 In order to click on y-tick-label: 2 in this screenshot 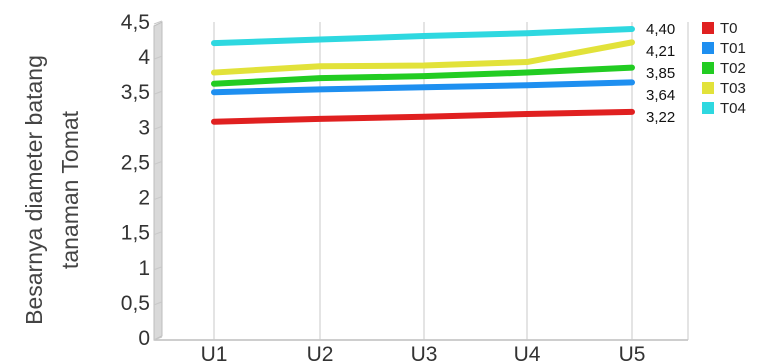, I will do `click(144, 198)`.